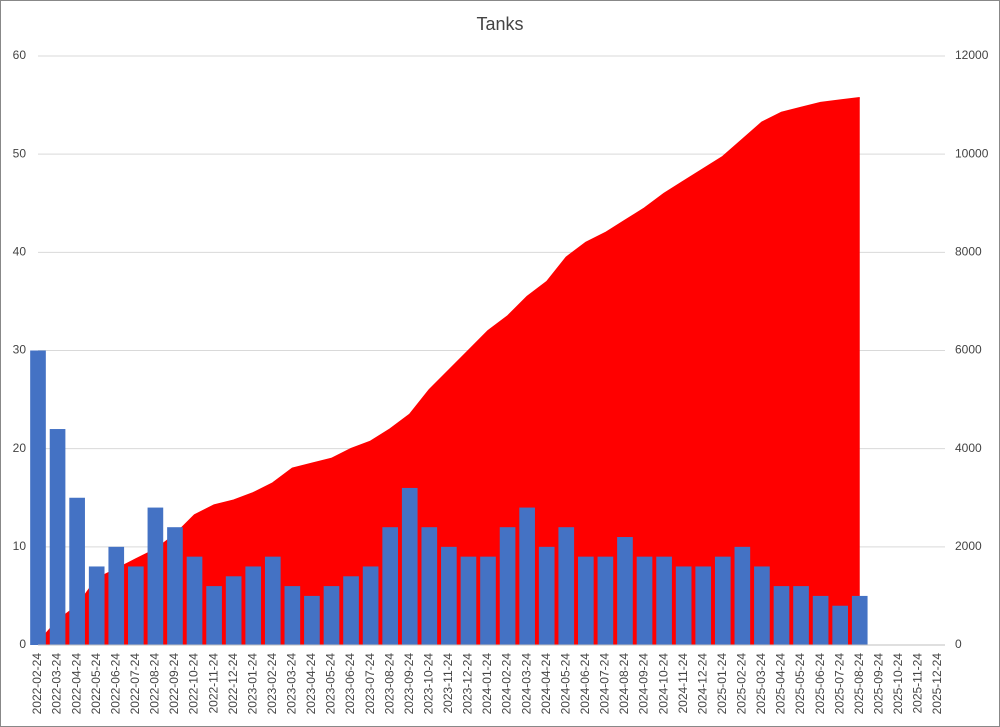 The height and width of the screenshot is (727, 1000). What do you see at coordinates (350, 684) in the screenshot?
I see `x-tick-label: 2023-06-24` at bounding box center [350, 684].